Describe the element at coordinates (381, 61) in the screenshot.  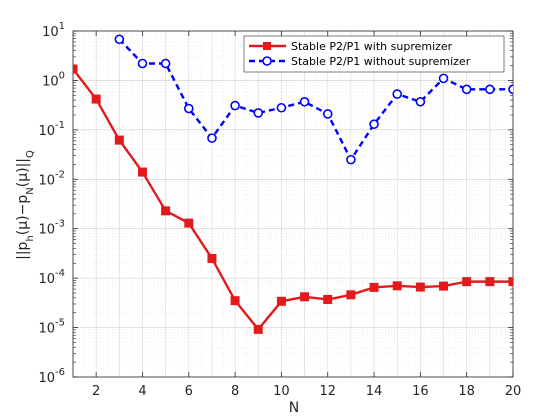
I see `legend-label-without-supremizer: Stable P2/P1 without supremizer` at that location.